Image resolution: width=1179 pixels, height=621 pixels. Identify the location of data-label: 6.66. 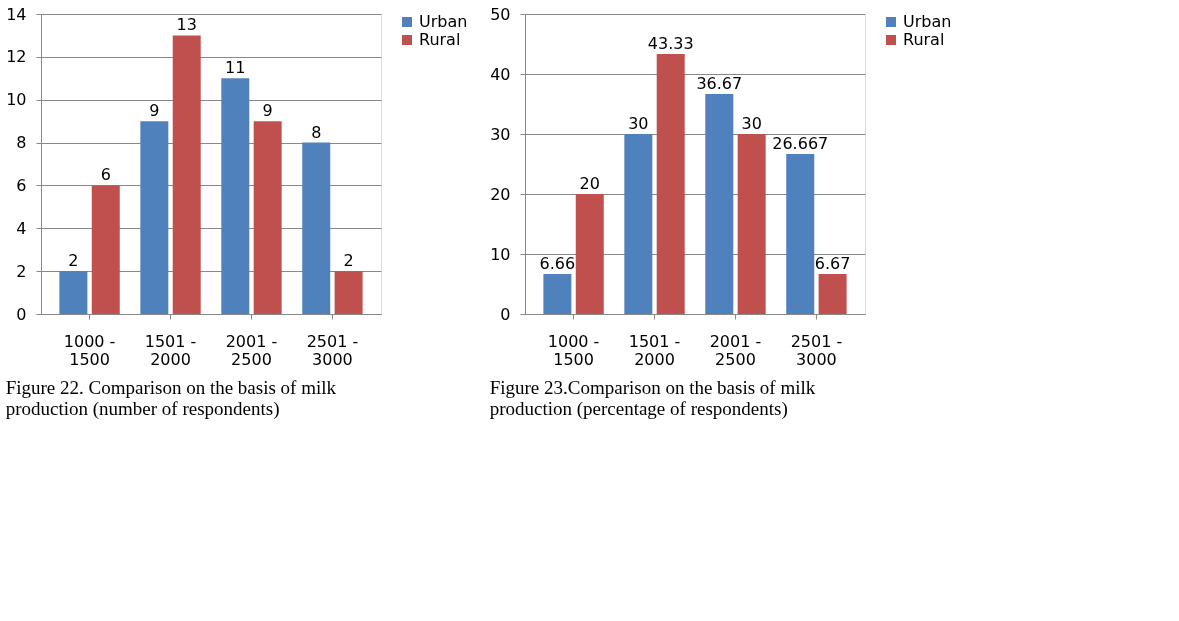
(557, 264).